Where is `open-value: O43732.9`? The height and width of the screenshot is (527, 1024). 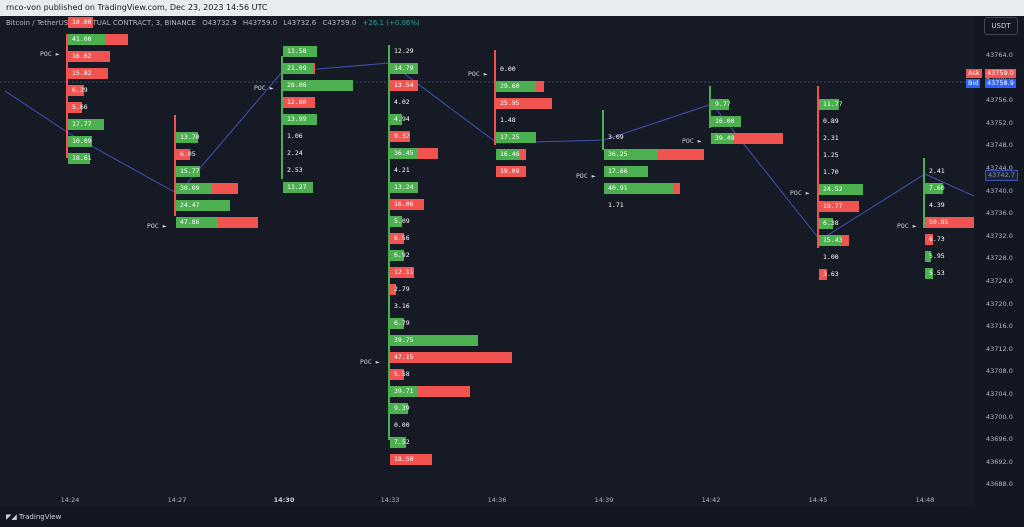 open-value: O43732.9 is located at coordinates (219, 23).